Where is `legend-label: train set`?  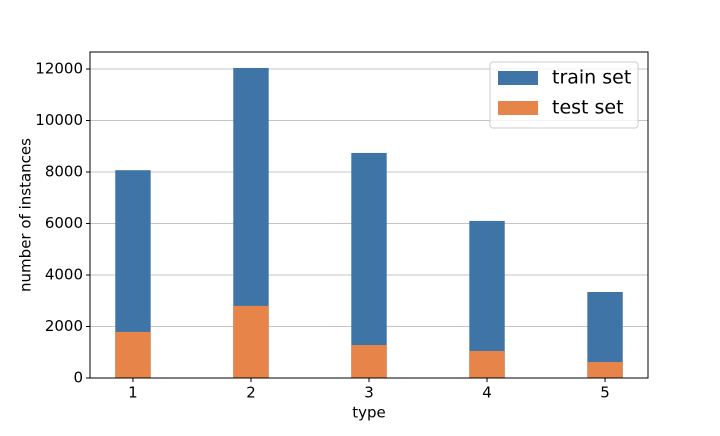
legend-label: train set is located at coordinates (591, 78).